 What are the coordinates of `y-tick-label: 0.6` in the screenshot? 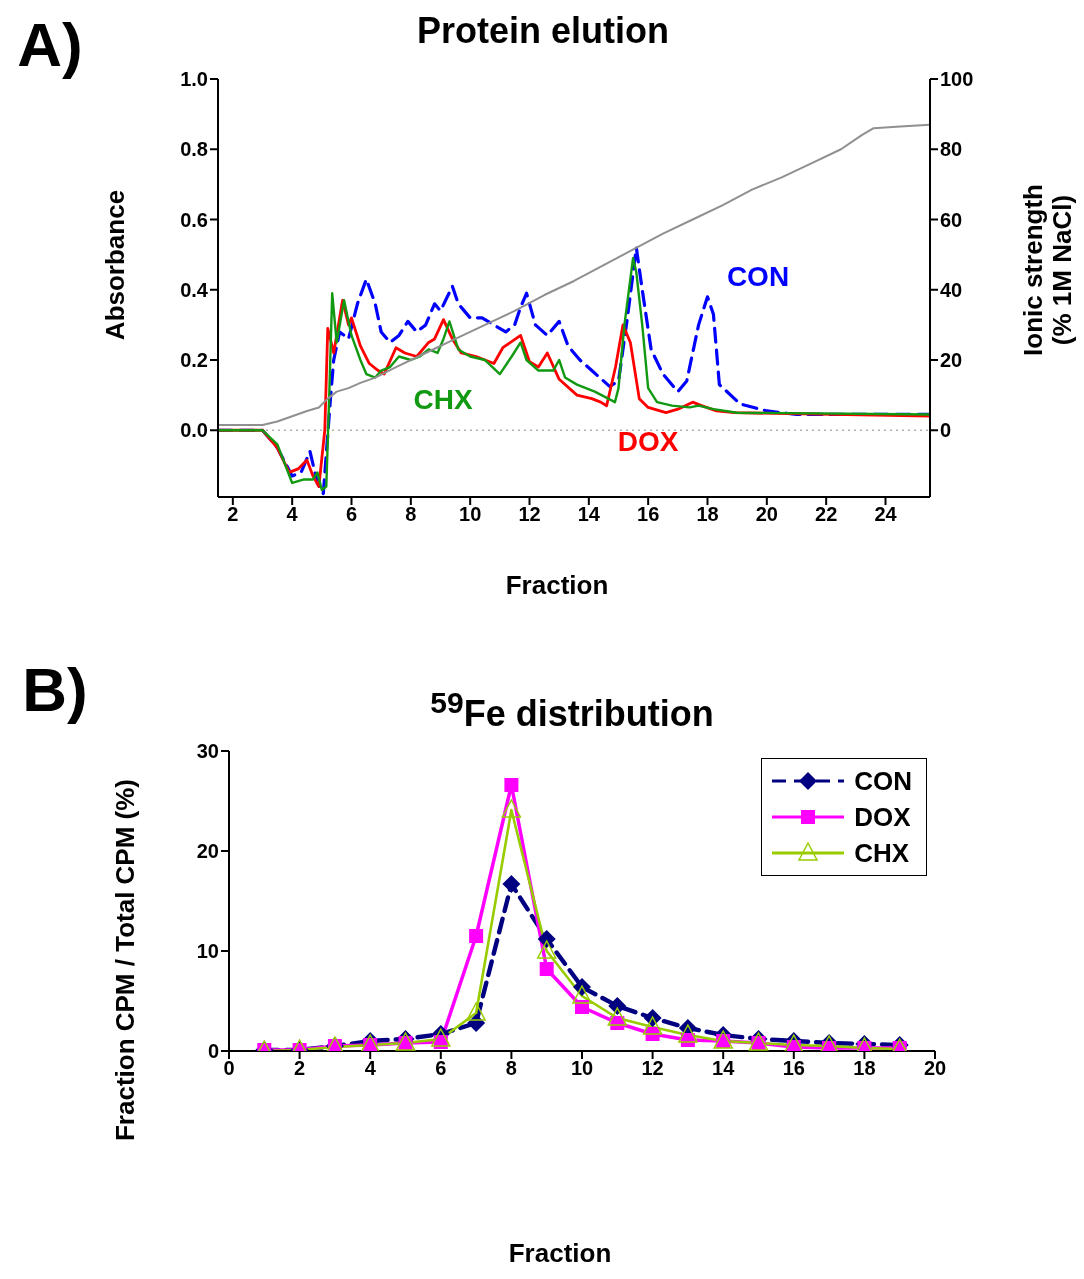 It's located at (194, 219).